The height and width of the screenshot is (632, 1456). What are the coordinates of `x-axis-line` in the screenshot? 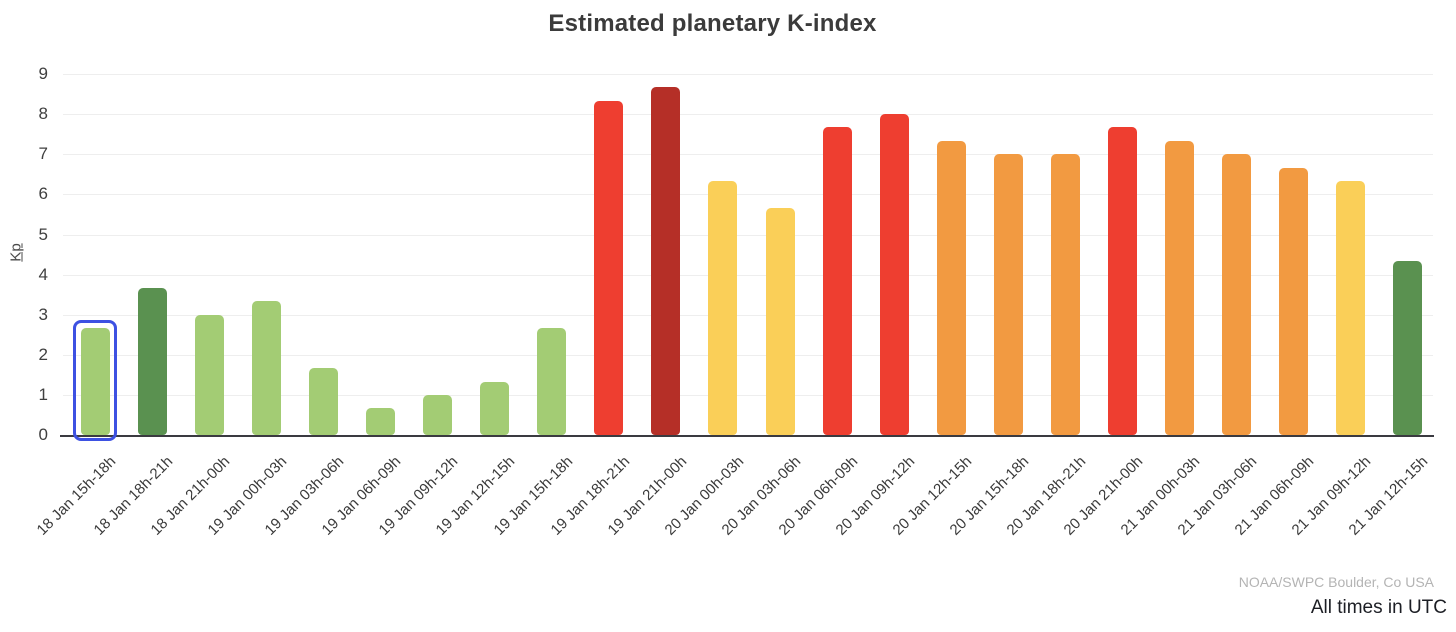 It's located at (747, 436).